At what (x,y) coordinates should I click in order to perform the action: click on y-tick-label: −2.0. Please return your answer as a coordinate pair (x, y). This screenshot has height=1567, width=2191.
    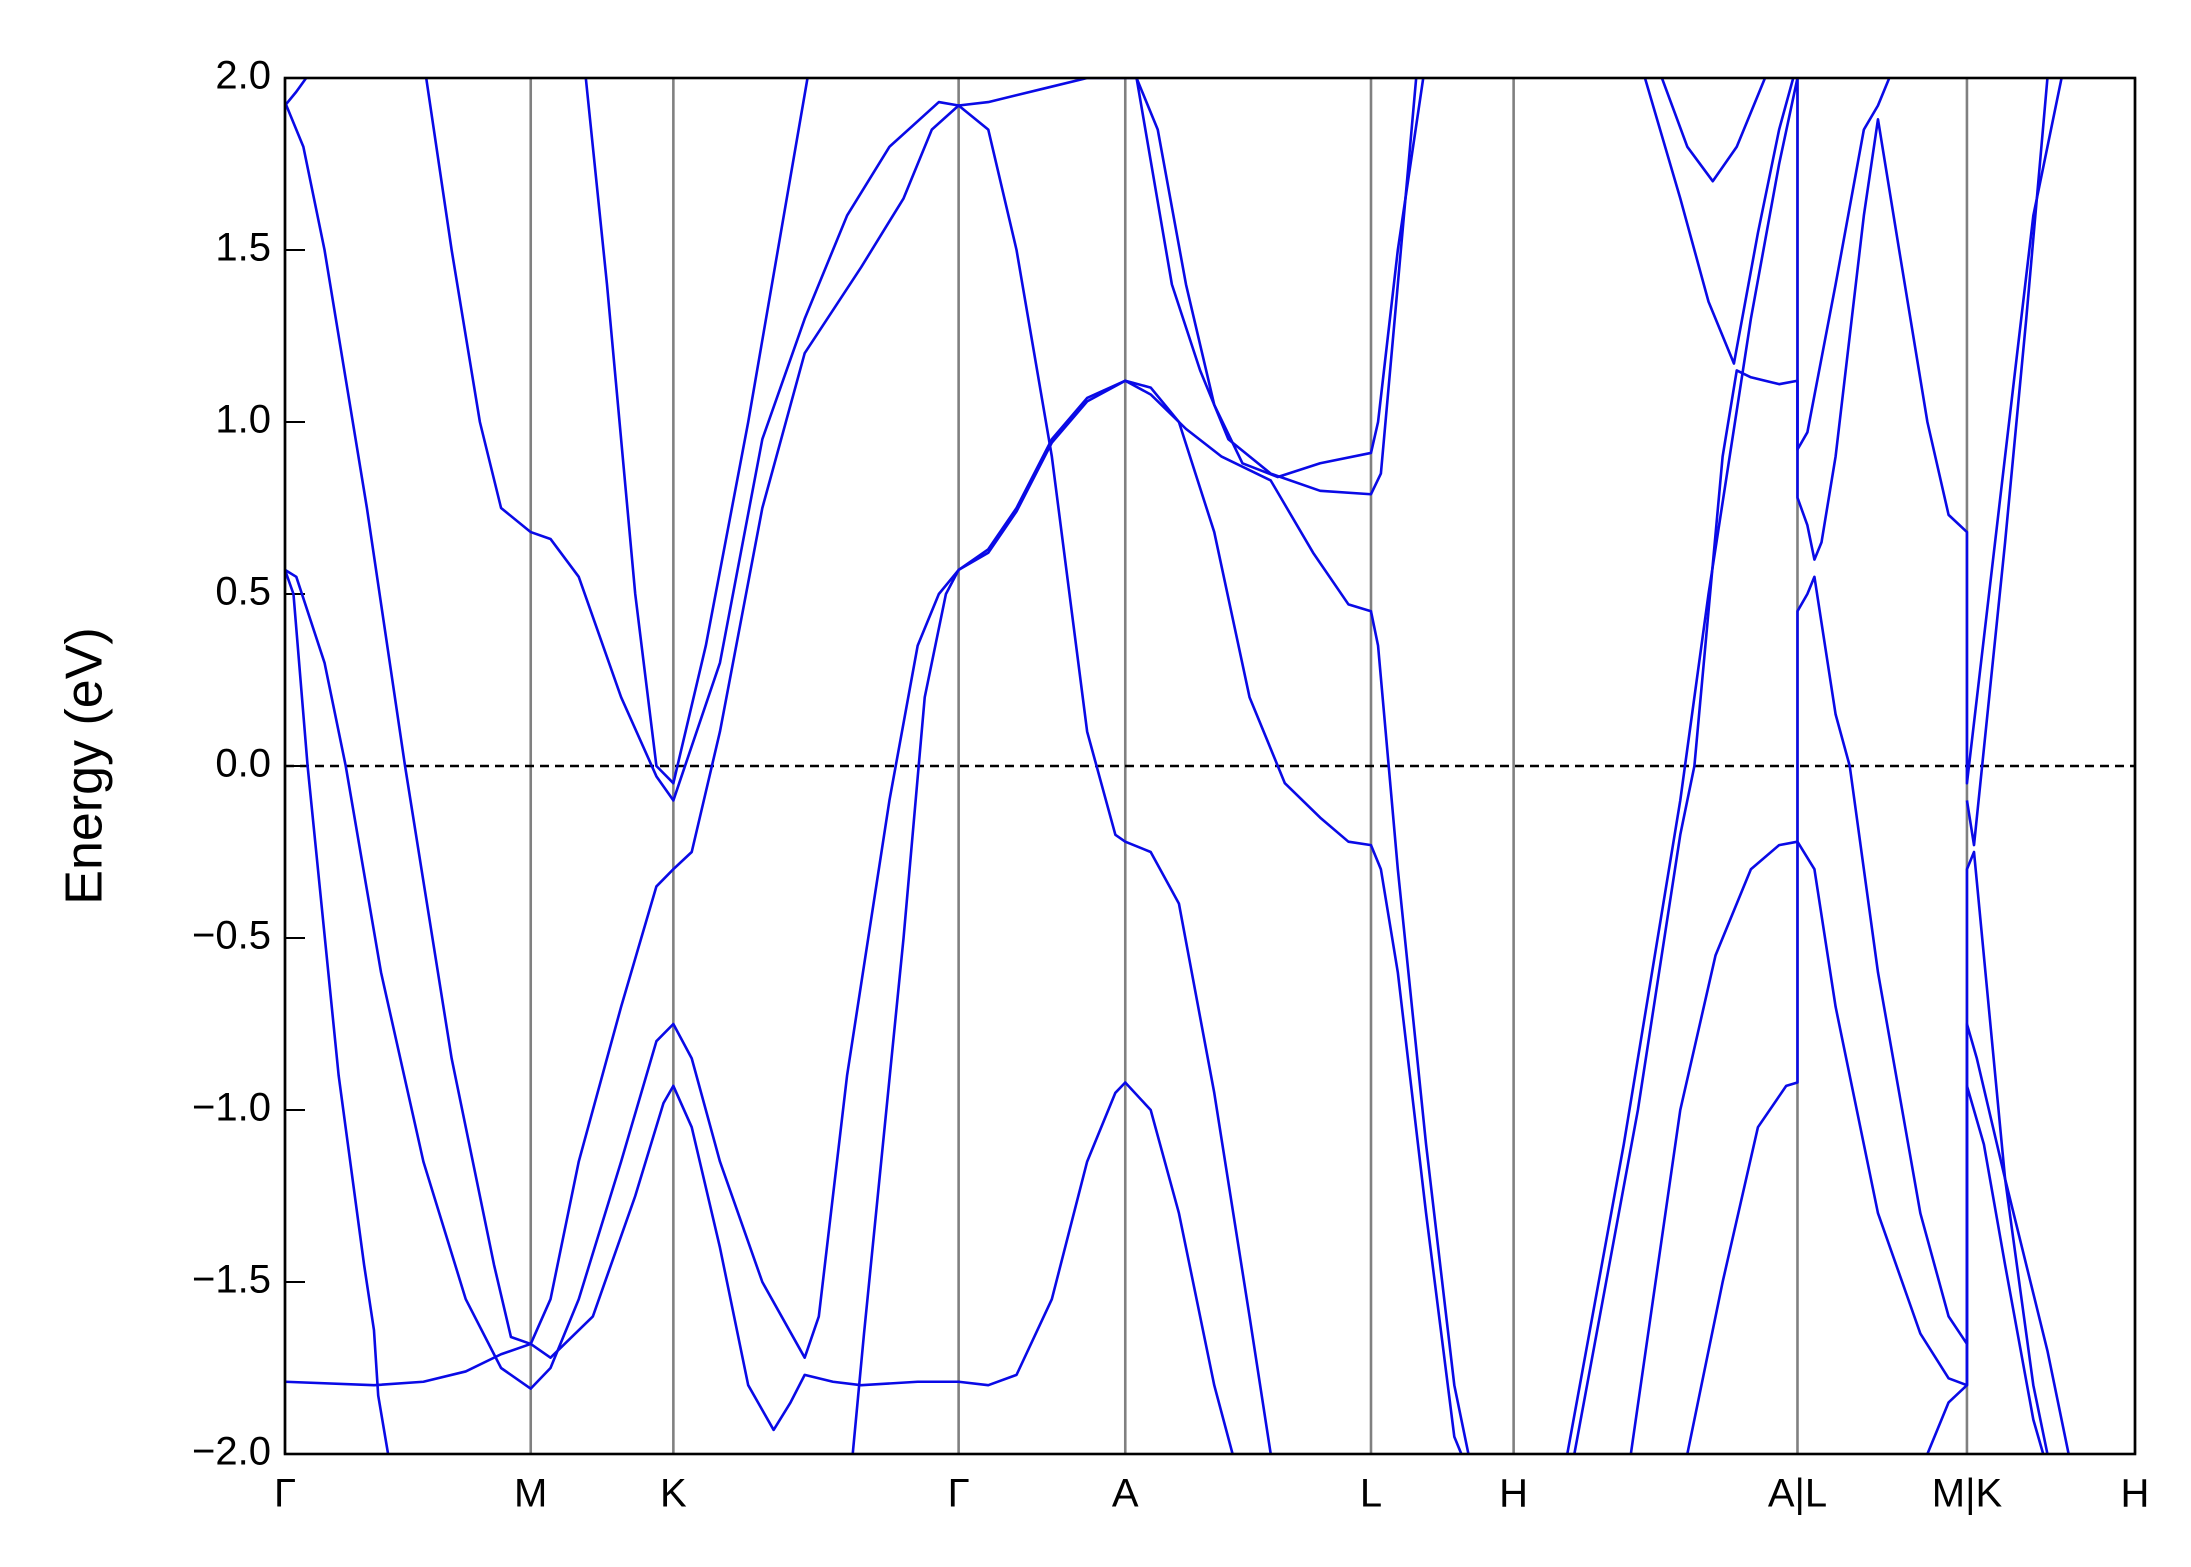
    Looking at the image, I should click on (231, 1452).